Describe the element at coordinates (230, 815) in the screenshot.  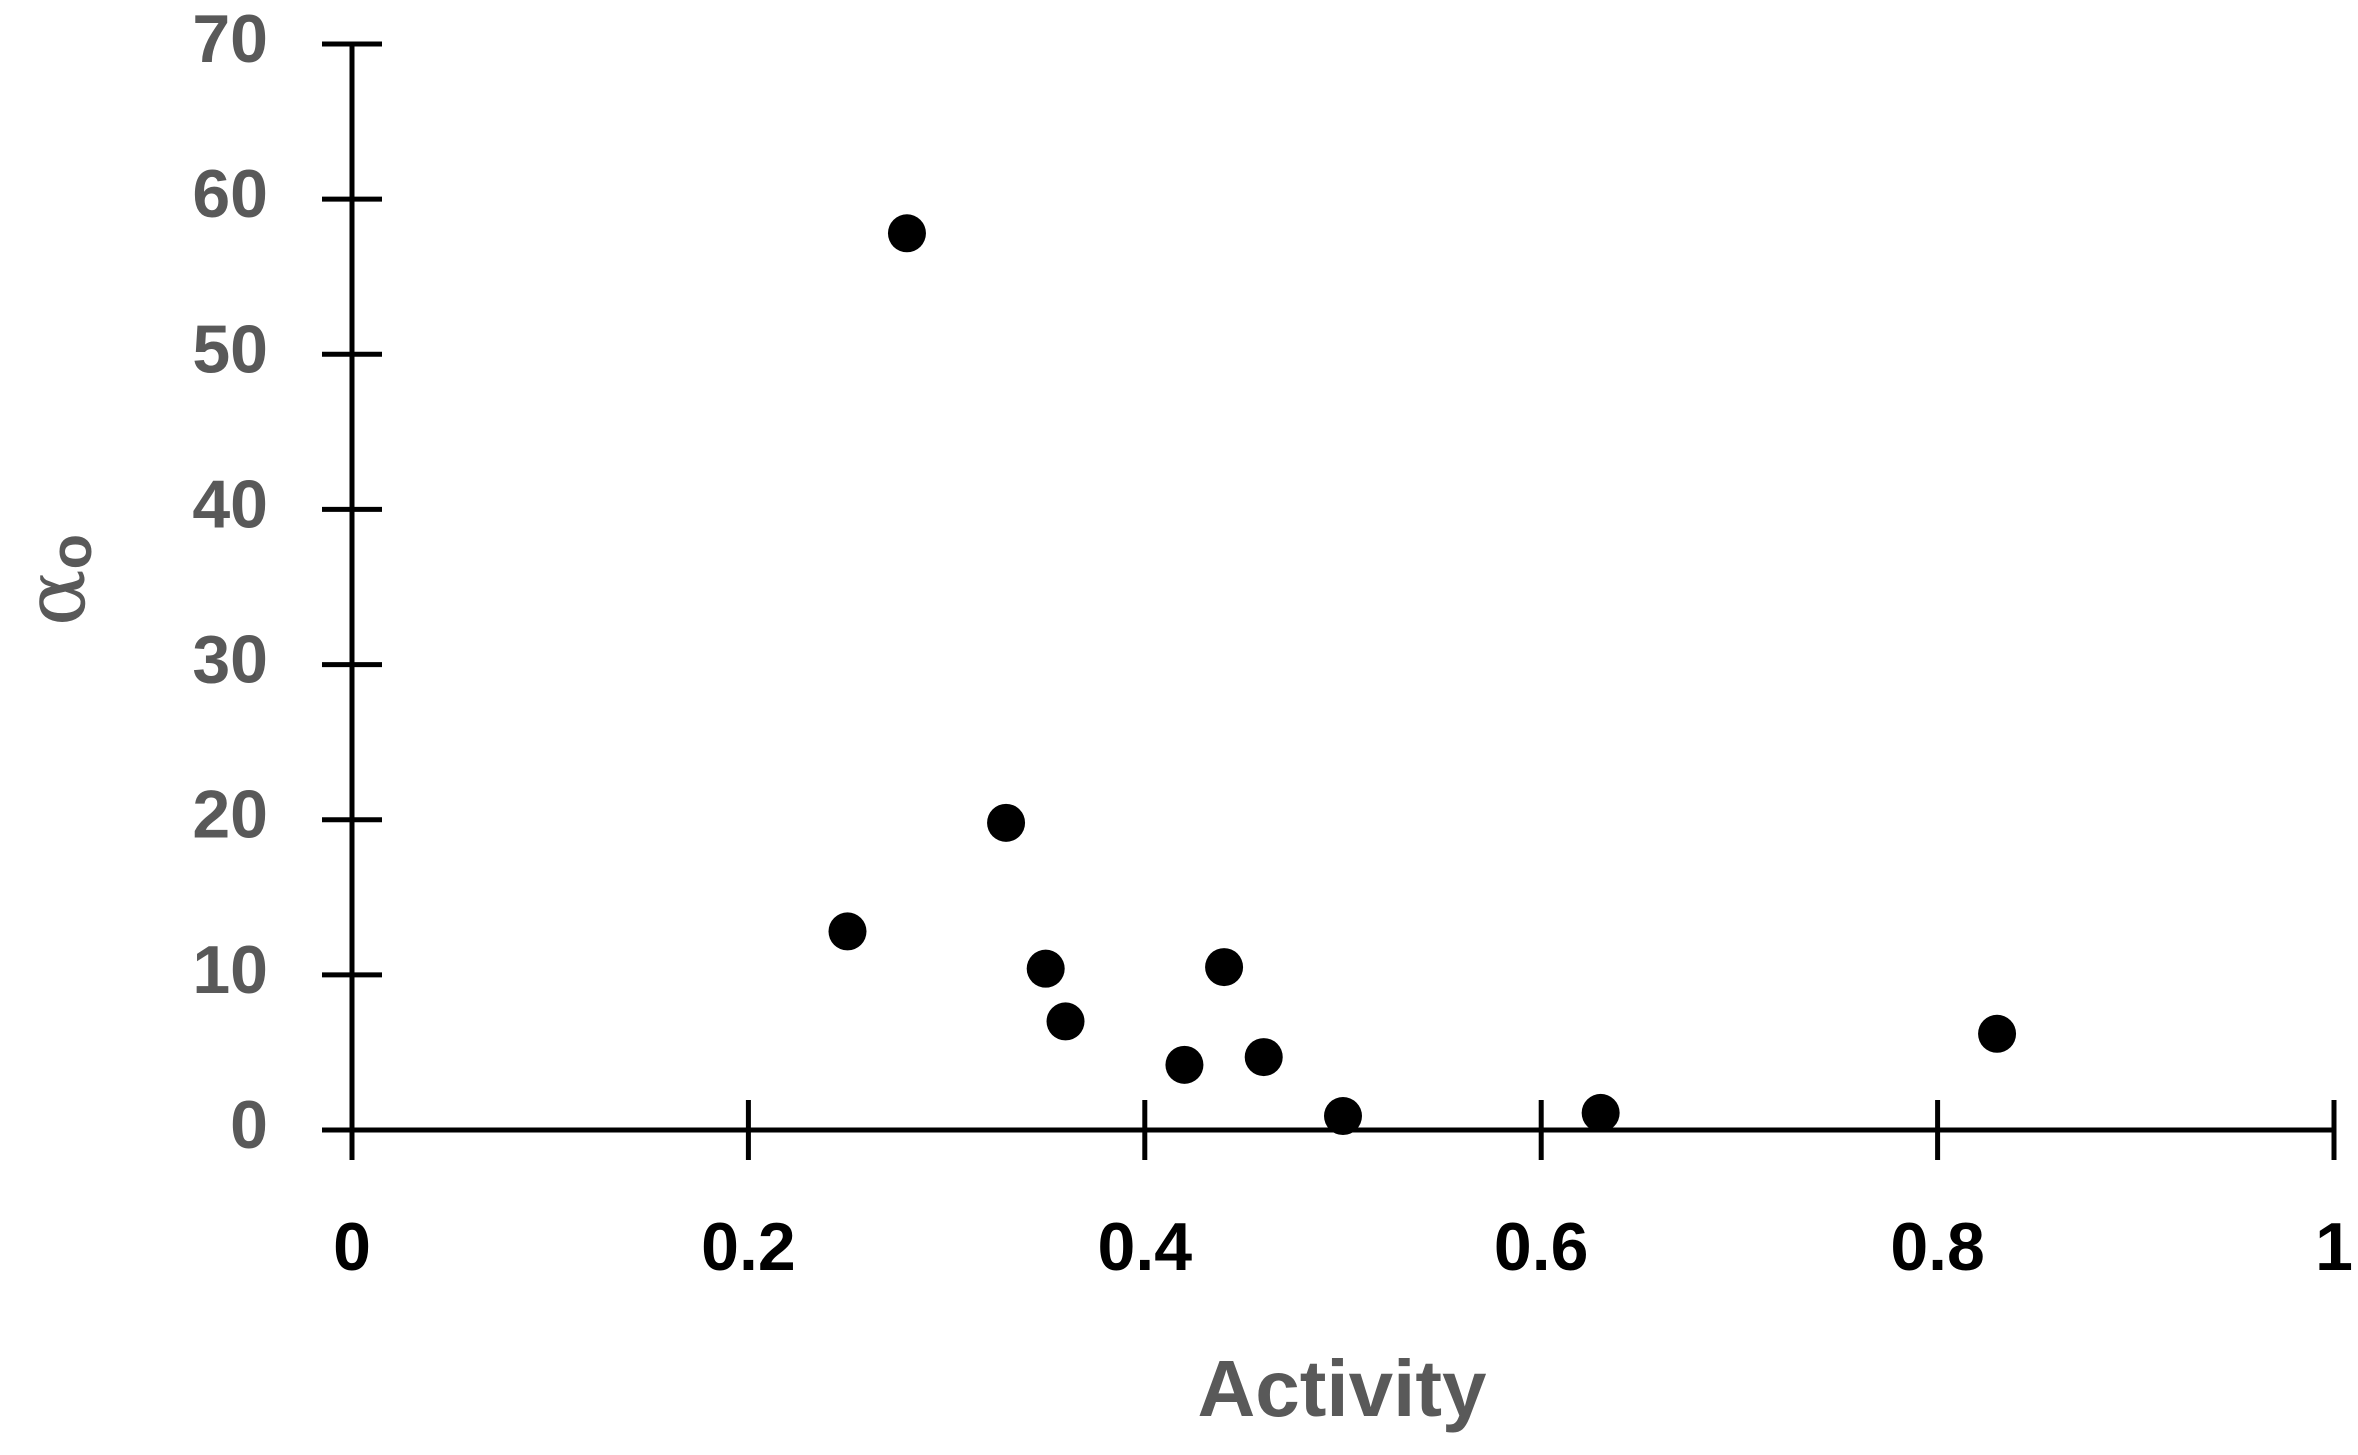
I see `y-tick-label: 20` at that location.